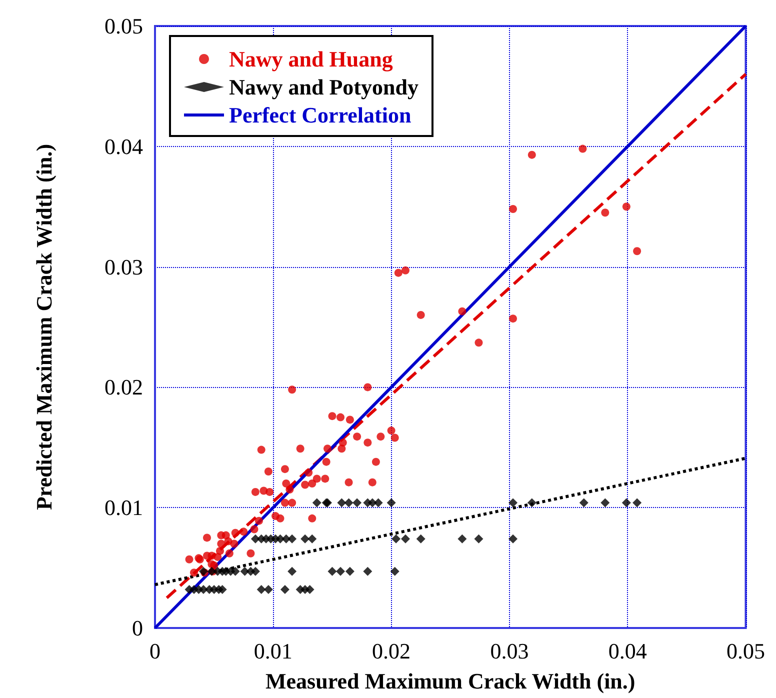 This screenshot has height=698, width=776. I want to click on x-tick-label: 0.02, so click(391, 651).